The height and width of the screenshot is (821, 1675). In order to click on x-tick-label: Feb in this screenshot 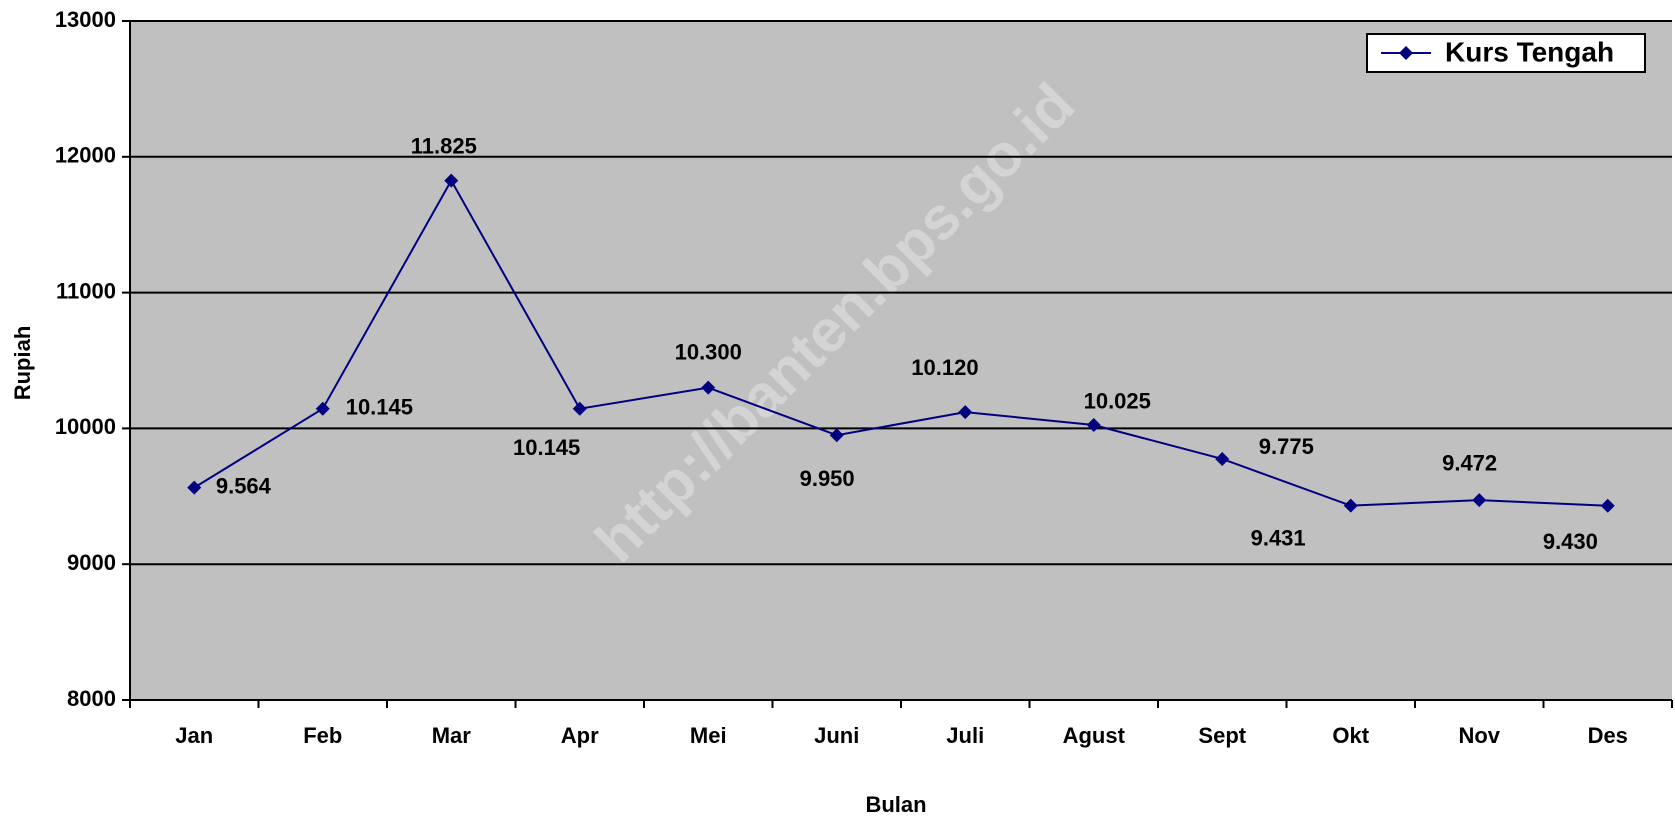, I will do `click(322, 735)`.